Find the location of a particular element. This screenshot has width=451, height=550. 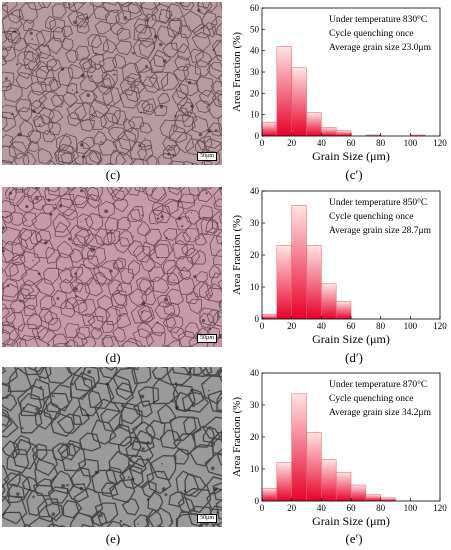

y-tick-label: 20 is located at coordinates (255, 437).